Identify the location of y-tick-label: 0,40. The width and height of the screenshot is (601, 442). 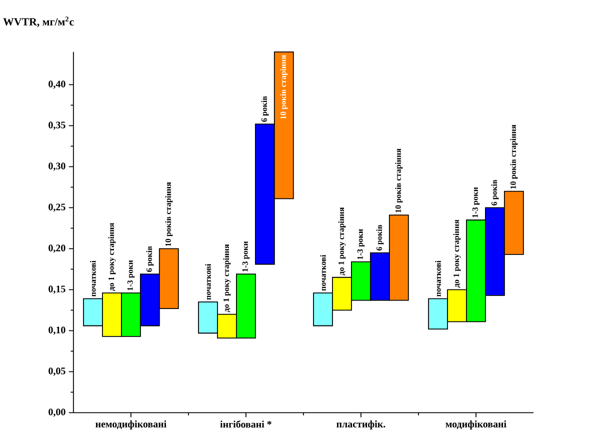
(57, 84).